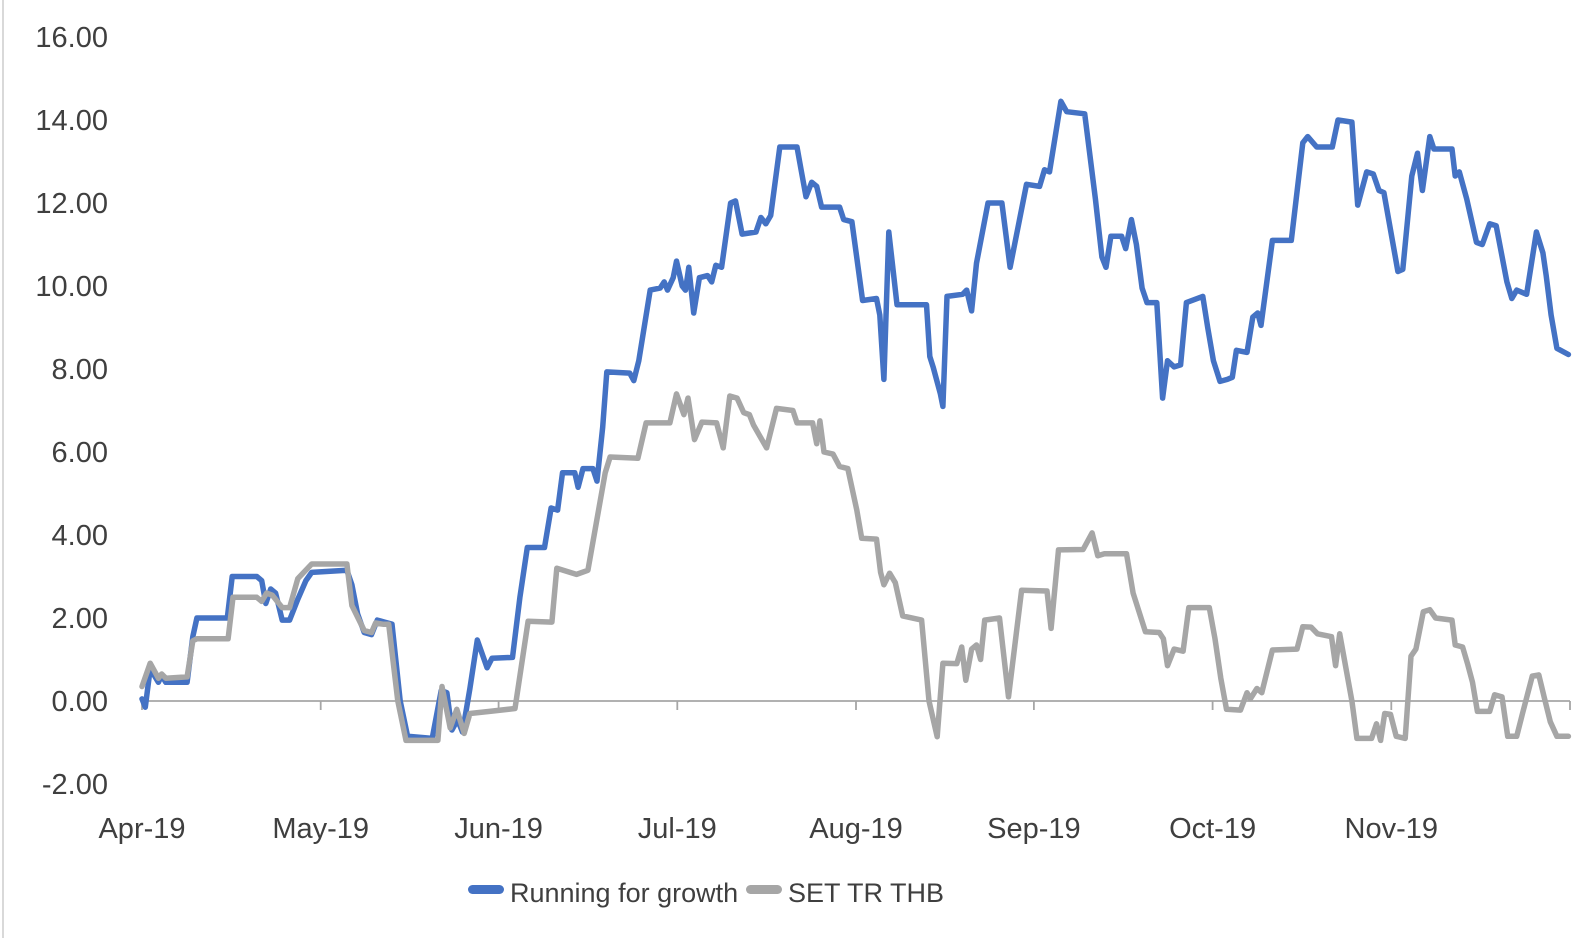 This screenshot has height=938, width=1594. Describe the element at coordinates (71, 38) in the screenshot. I see `y-axis-tick-label: 16.00` at that location.